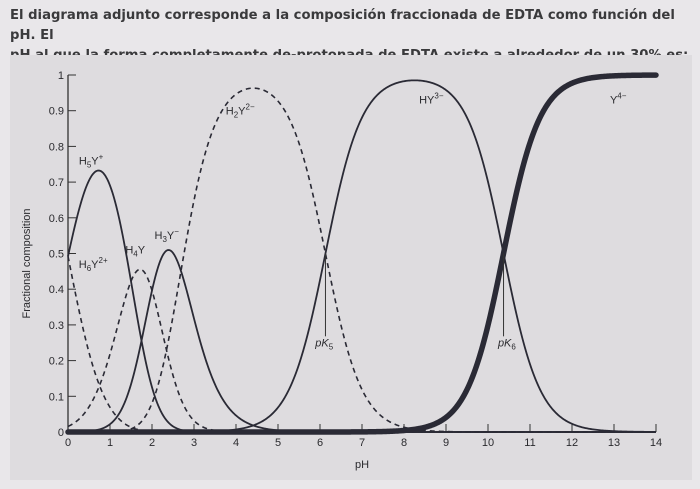 This screenshot has width=700, height=489. Describe the element at coordinates (506, 344) in the screenshot. I see `pk-label: pK6` at that location.